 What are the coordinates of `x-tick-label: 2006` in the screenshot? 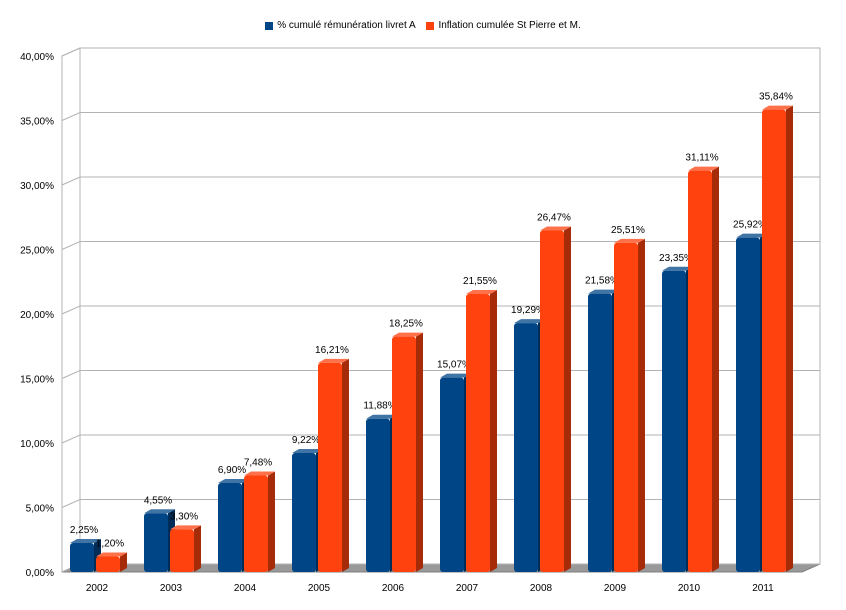 It's located at (393, 588).